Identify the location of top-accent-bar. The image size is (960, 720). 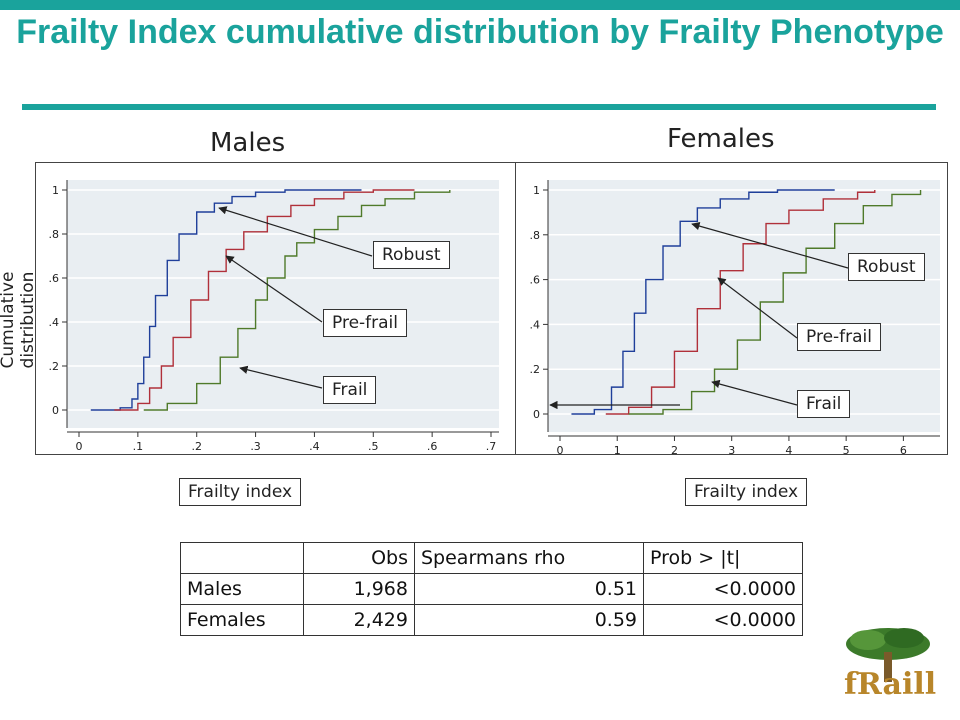
(480, 5).